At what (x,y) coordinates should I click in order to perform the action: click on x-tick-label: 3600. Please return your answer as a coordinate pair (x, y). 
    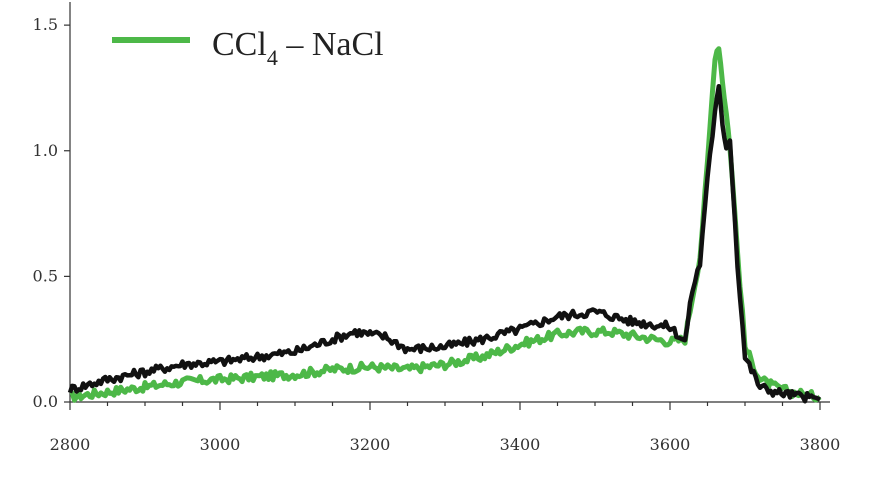
    Looking at the image, I should click on (670, 444).